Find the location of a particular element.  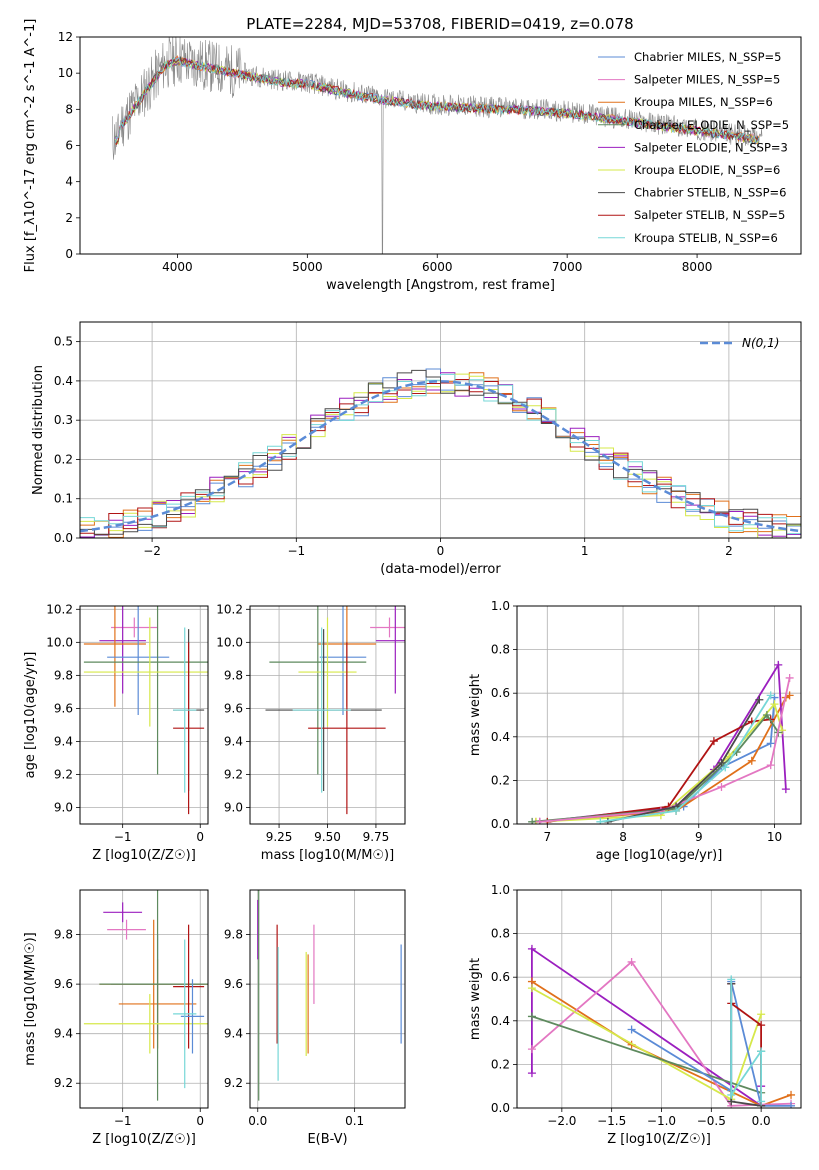

y-tick-label: 0.1 is located at coordinates (63, 499).